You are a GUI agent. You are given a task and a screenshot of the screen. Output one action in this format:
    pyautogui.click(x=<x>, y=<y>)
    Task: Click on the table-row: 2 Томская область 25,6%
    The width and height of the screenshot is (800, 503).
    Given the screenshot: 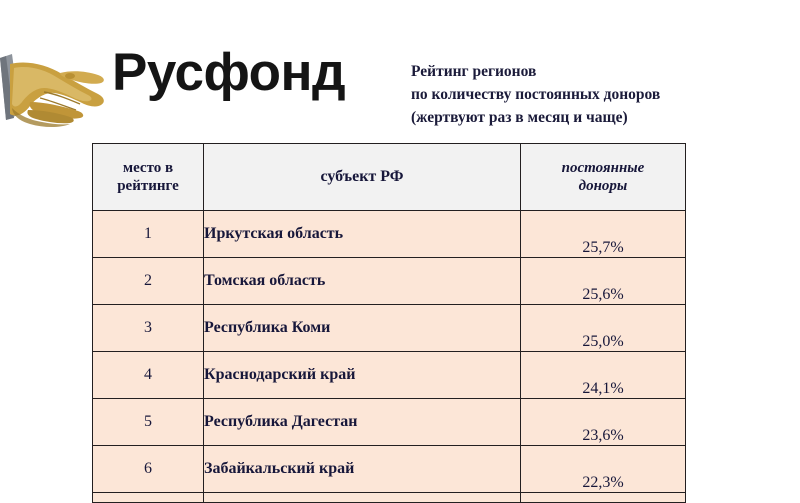 What is the action you would take?
    pyautogui.click(x=389, y=281)
    